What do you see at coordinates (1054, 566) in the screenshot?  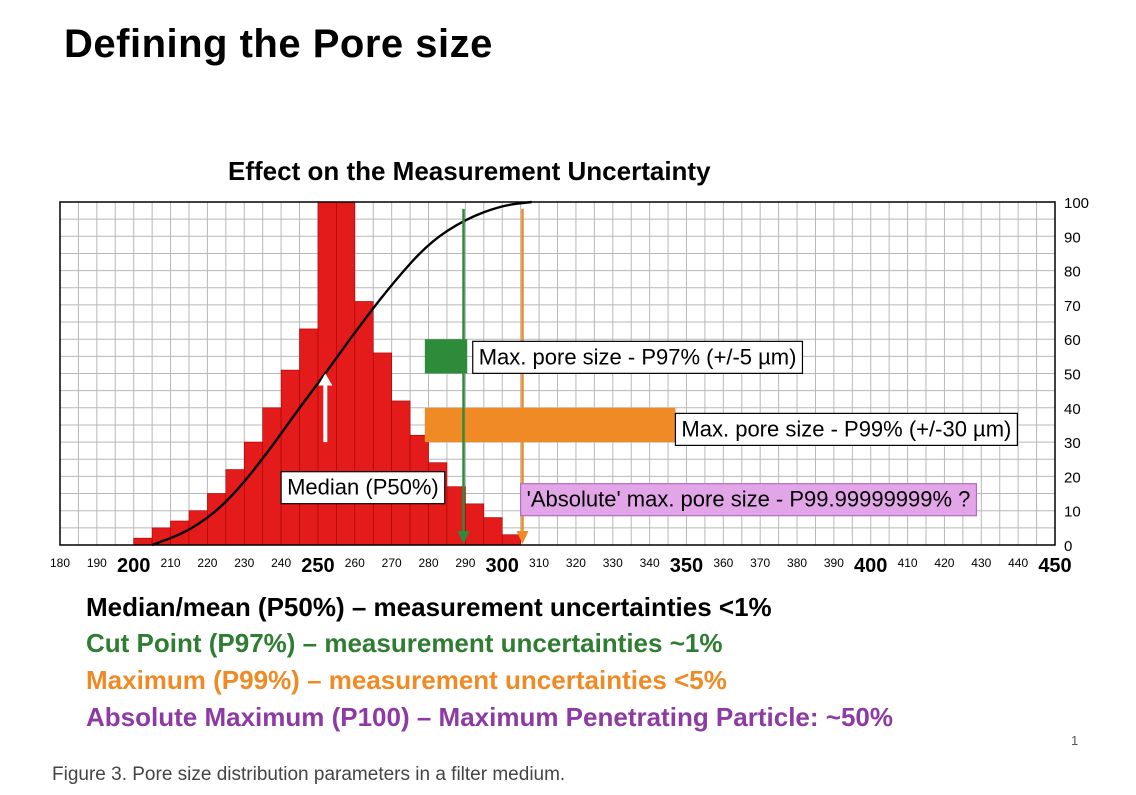 I see `x-tick-label: 450` at bounding box center [1054, 566].